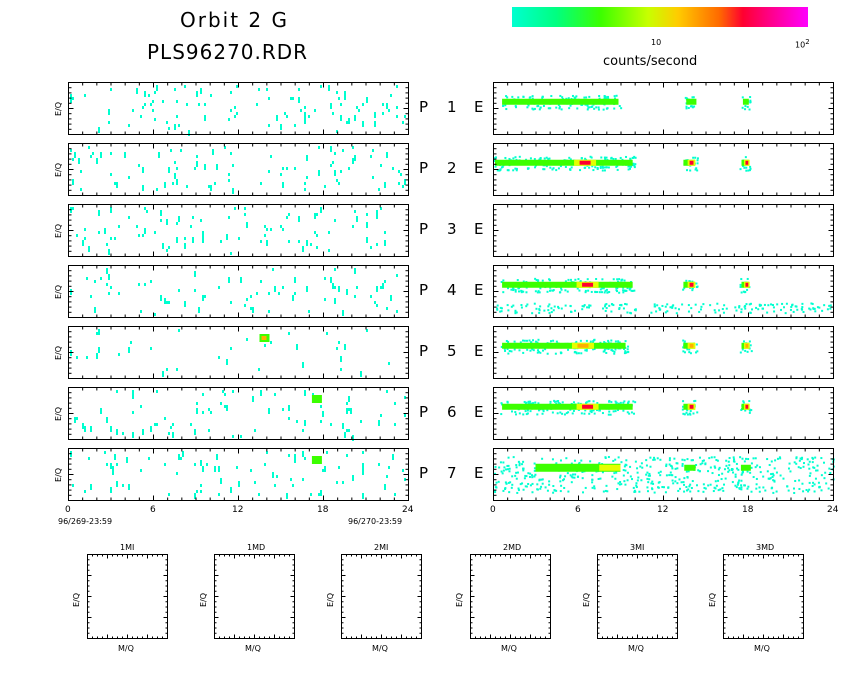 Image resolution: width=850 pixels, height=680 pixels. I want to click on mass-panel-title: 3MI, so click(637, 547).